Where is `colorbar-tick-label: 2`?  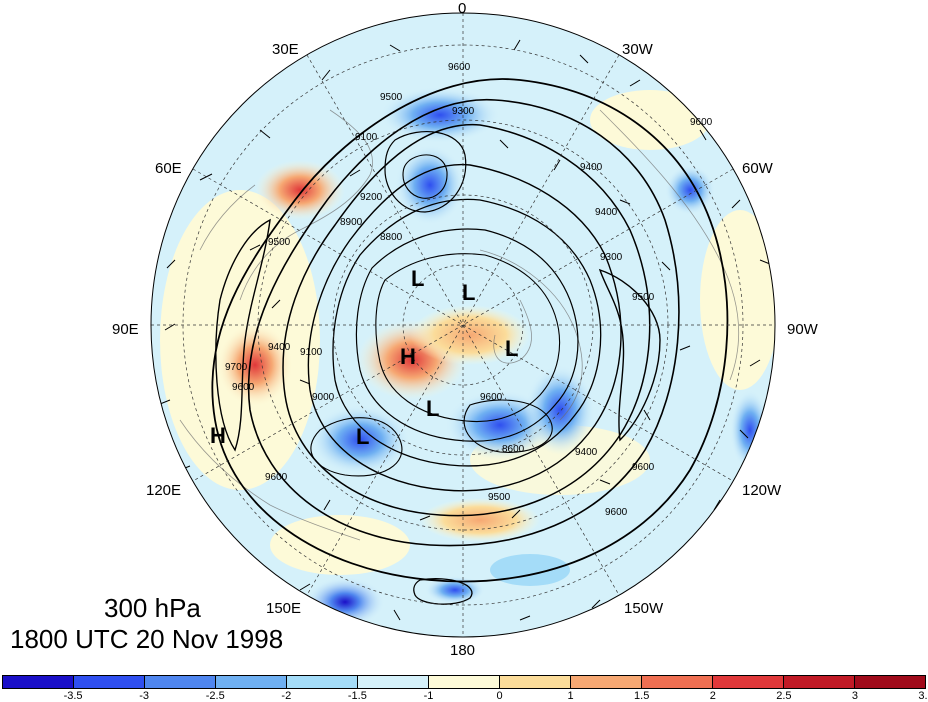 colorbar-tick-label: 2 is located at coordinates (712, 696).